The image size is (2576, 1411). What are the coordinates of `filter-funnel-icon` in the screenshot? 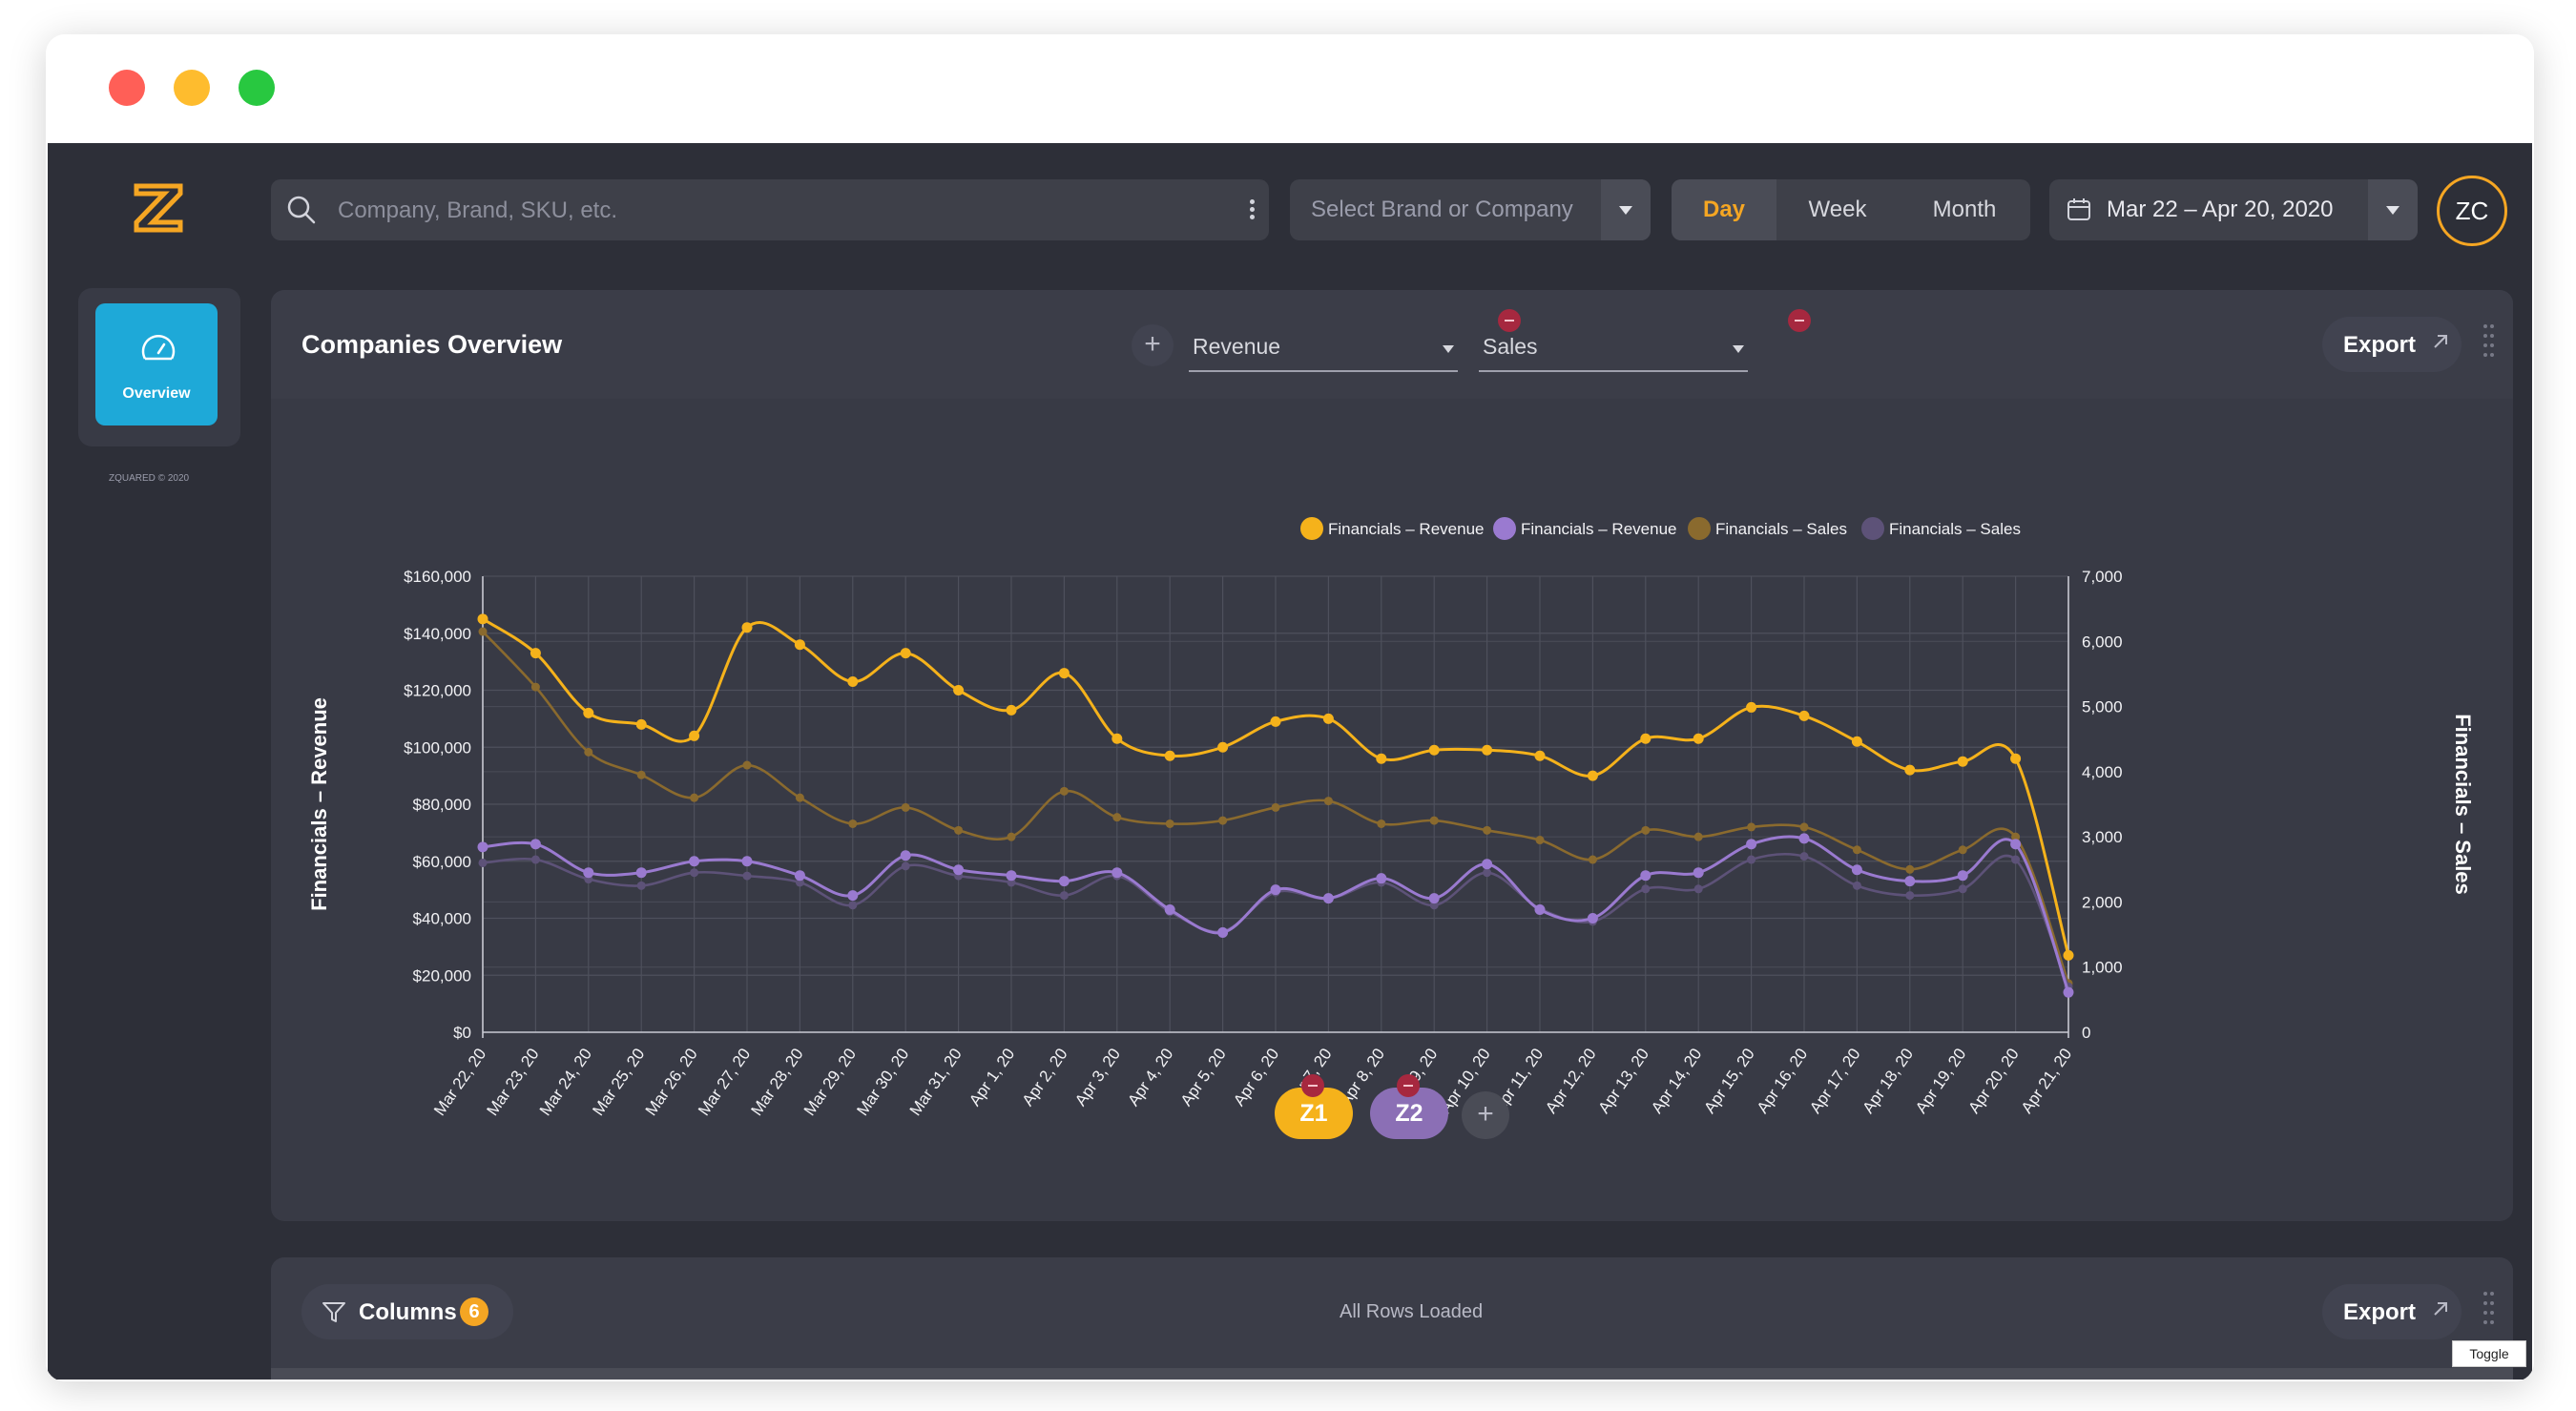 It's located at (333, 1312).